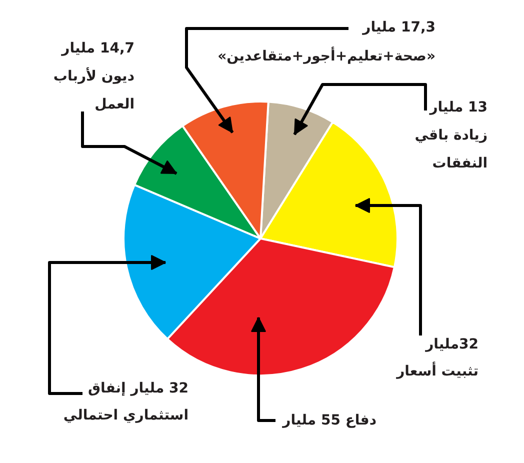 This screenshot has height=463, width=524. Describe the element at coordinates (451, 136) in the screenshot. I see `slice-label: 13 مليار زيادة باقي النفقات` at that location.